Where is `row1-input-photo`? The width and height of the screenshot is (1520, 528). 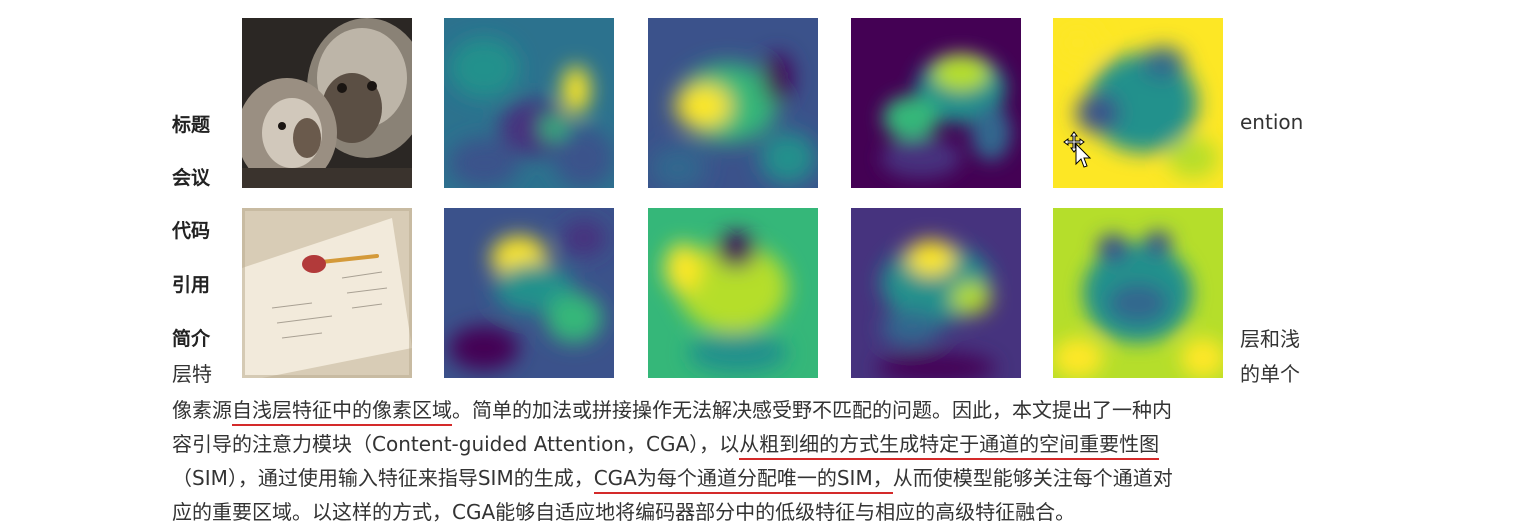
row1-input-photo is located at coordinates (327, 103).